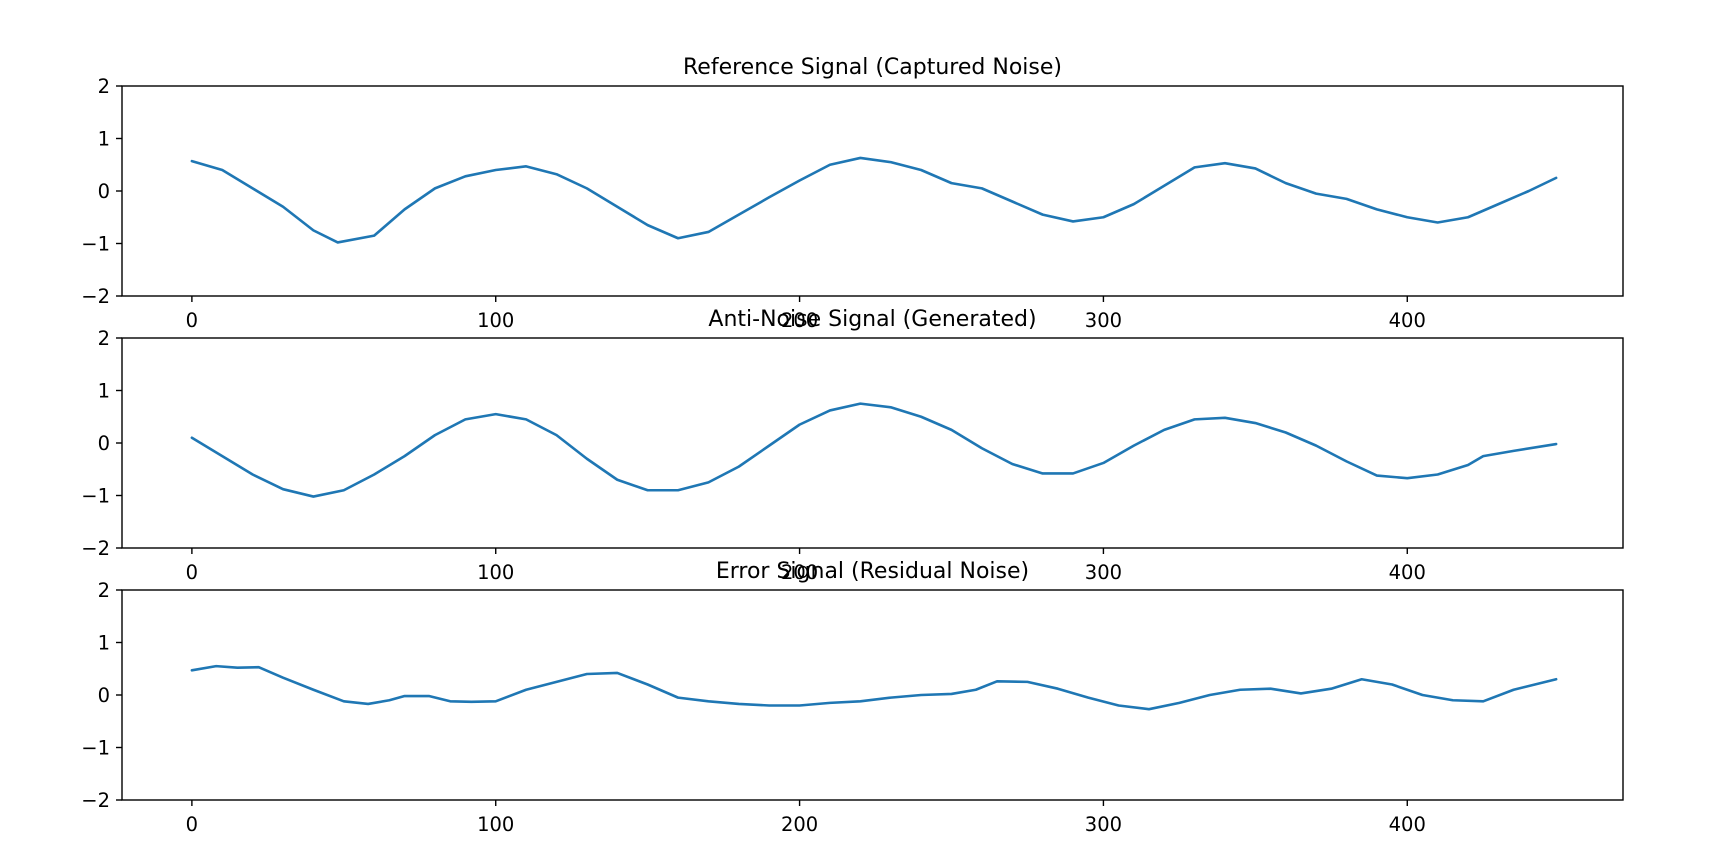 The width and height of the screenshot is (1730, 859). Describe the element at coordinates (872, 319) in the screenshot. I see `subplot-title: Anti-Noise Signal (Generated)` at that location.